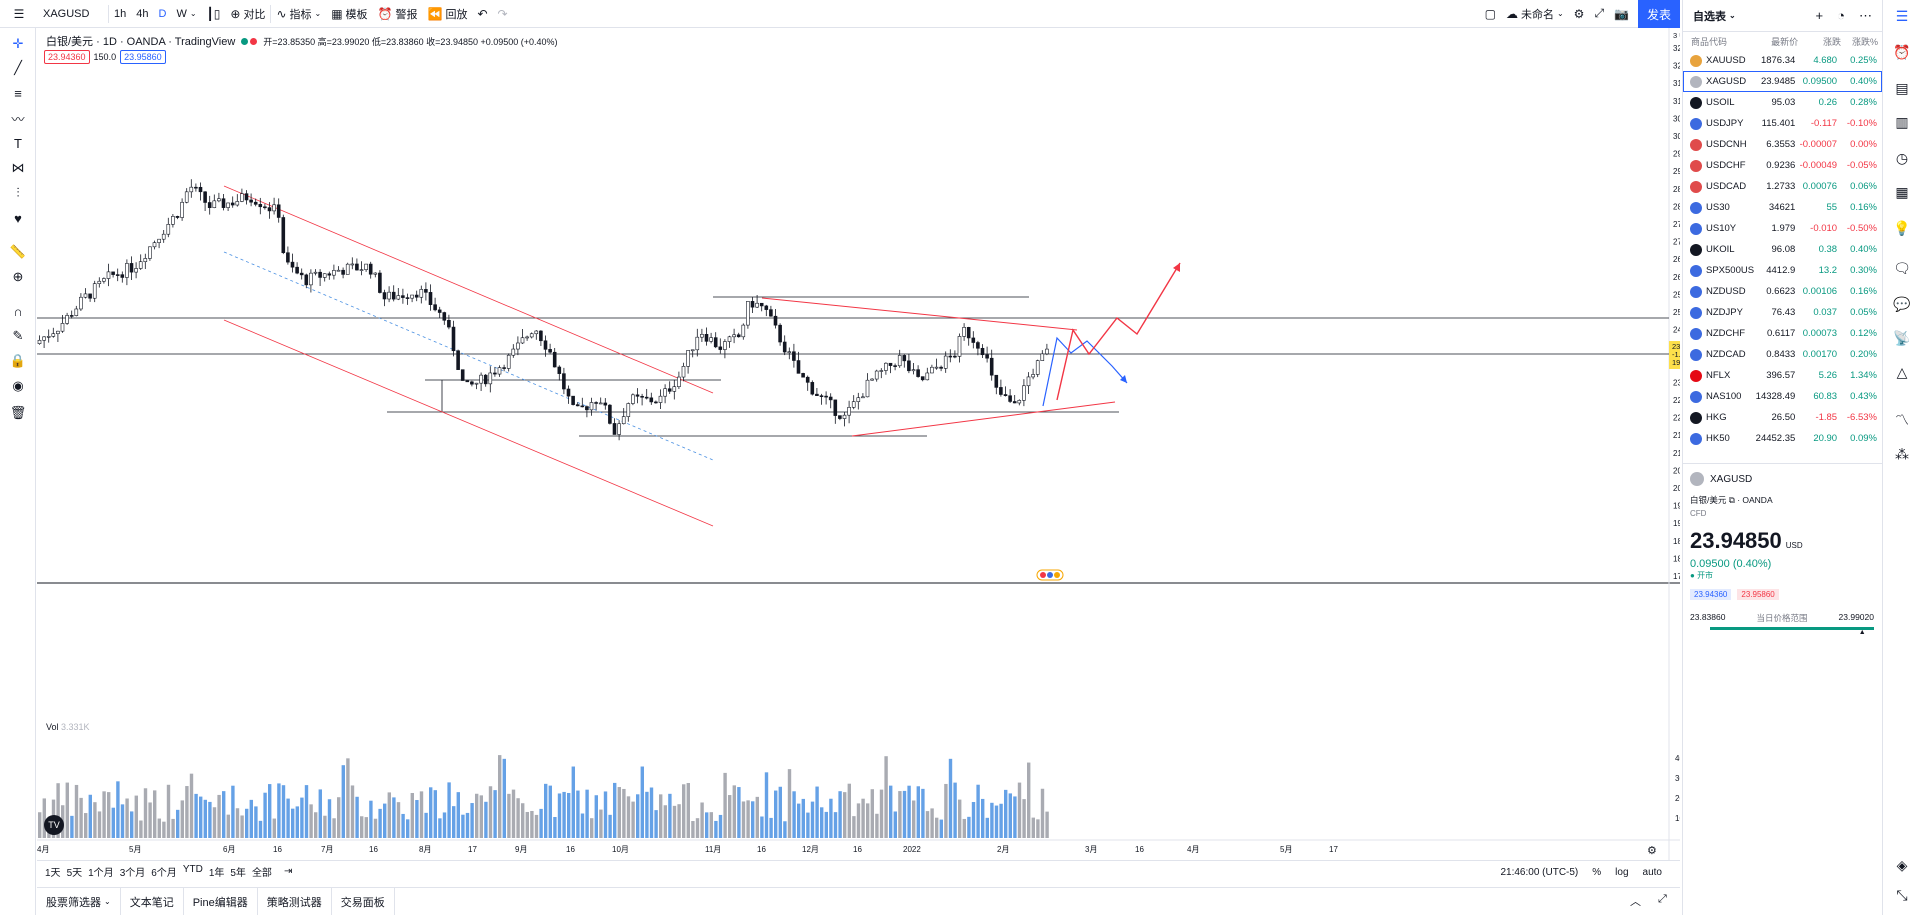 The height and width of the screenshot is (915, 1920). Describe the element at coordinates (67, 57) in the screenshot. I see `sell-price: 23.94360` at that location.